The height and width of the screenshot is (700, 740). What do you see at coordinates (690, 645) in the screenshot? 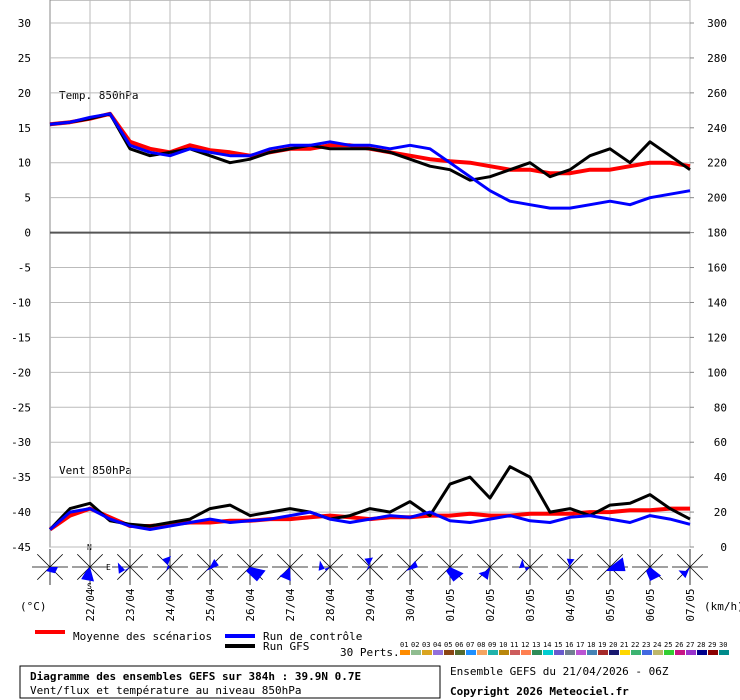
I see `pert-label: 27` at bounding box center [690, 645].